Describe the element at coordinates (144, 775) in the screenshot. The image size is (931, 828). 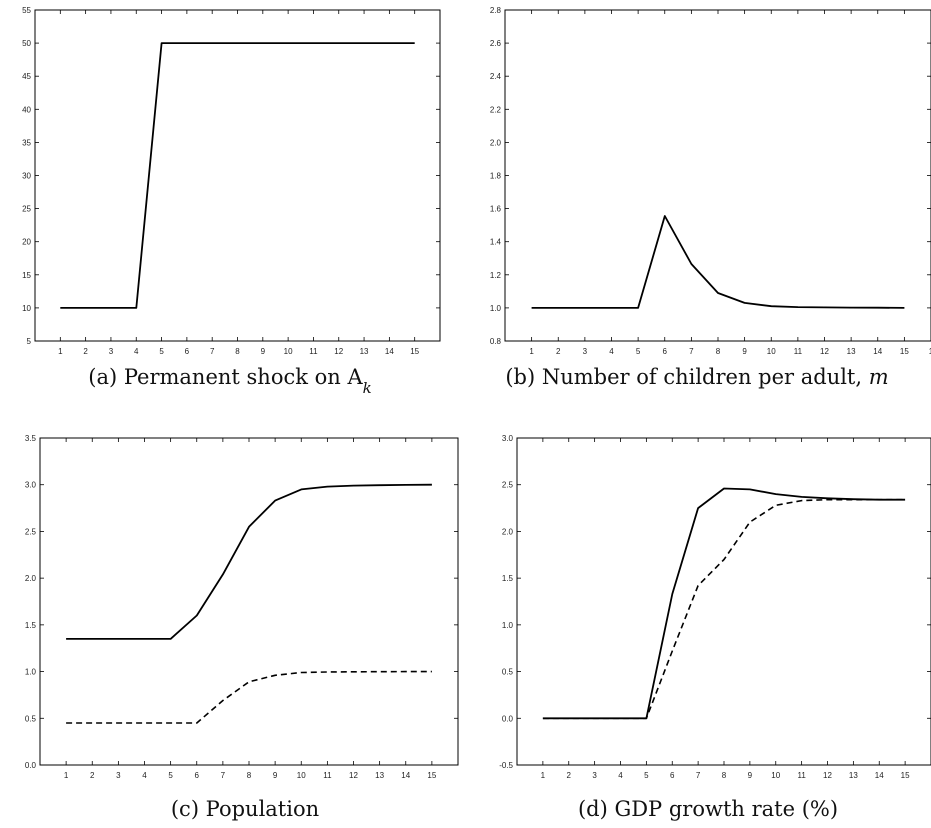
I see `x-tick-label-c-3: 4` at that location.